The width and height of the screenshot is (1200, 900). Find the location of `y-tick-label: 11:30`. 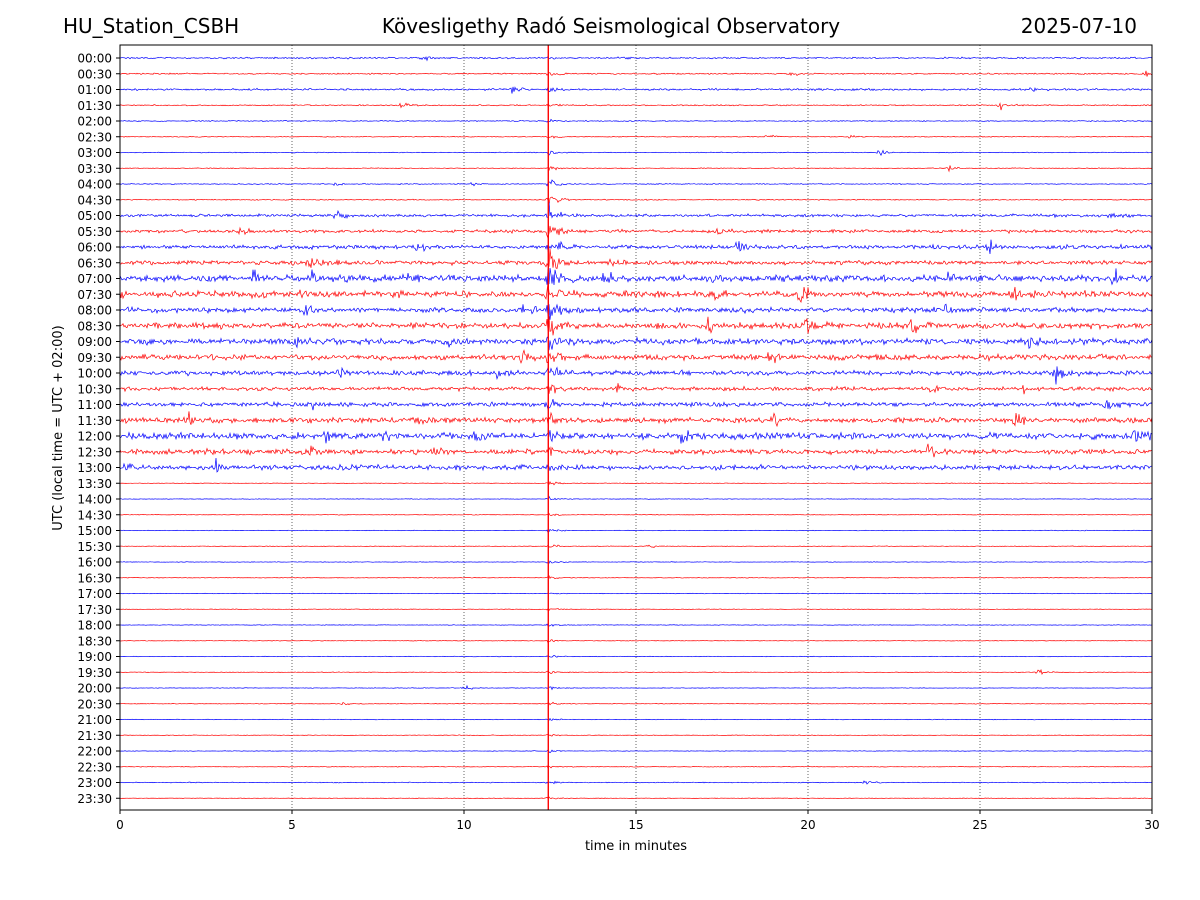

y-tick-label: 11:30 is located at coordinates (94, 421).